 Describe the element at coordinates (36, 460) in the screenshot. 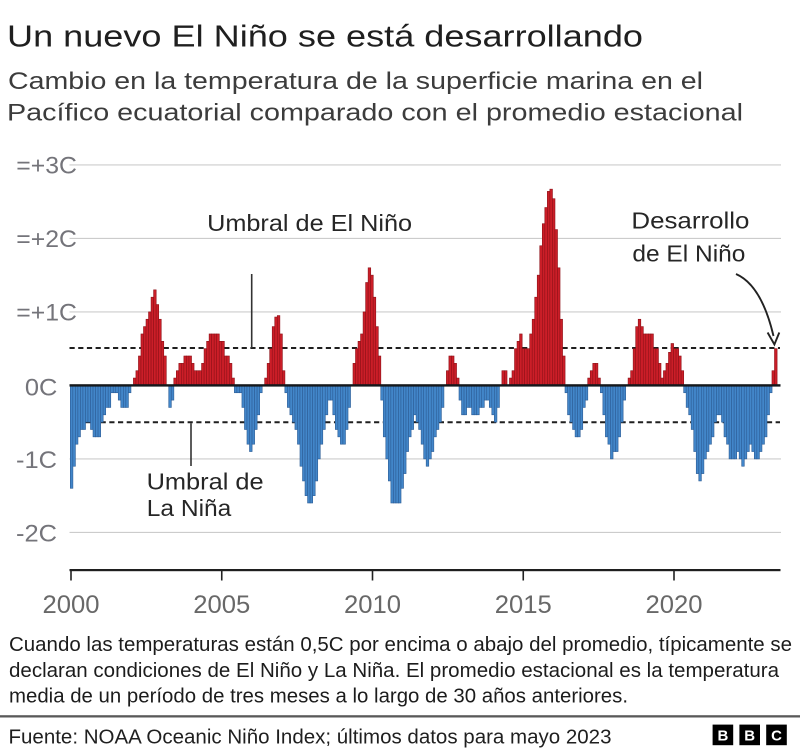

I see `svg-text: -1C` at that location.